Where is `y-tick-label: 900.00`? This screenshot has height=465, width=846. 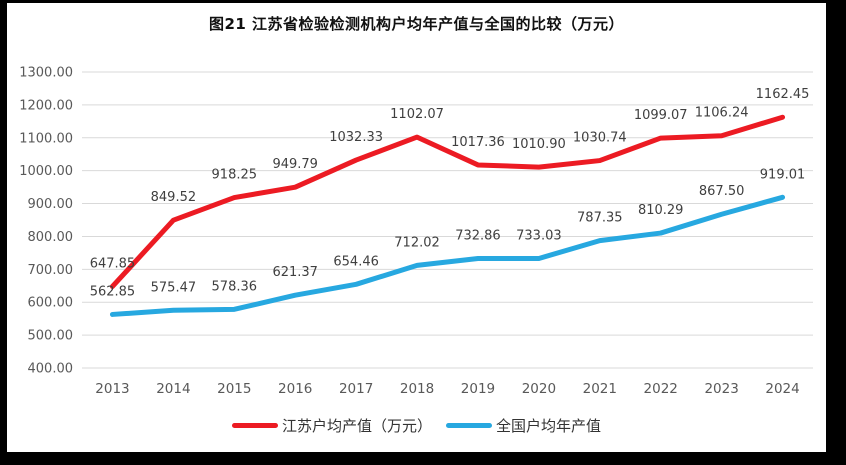 y-tick-label: 900.00 is located at coordinates (51, 204).